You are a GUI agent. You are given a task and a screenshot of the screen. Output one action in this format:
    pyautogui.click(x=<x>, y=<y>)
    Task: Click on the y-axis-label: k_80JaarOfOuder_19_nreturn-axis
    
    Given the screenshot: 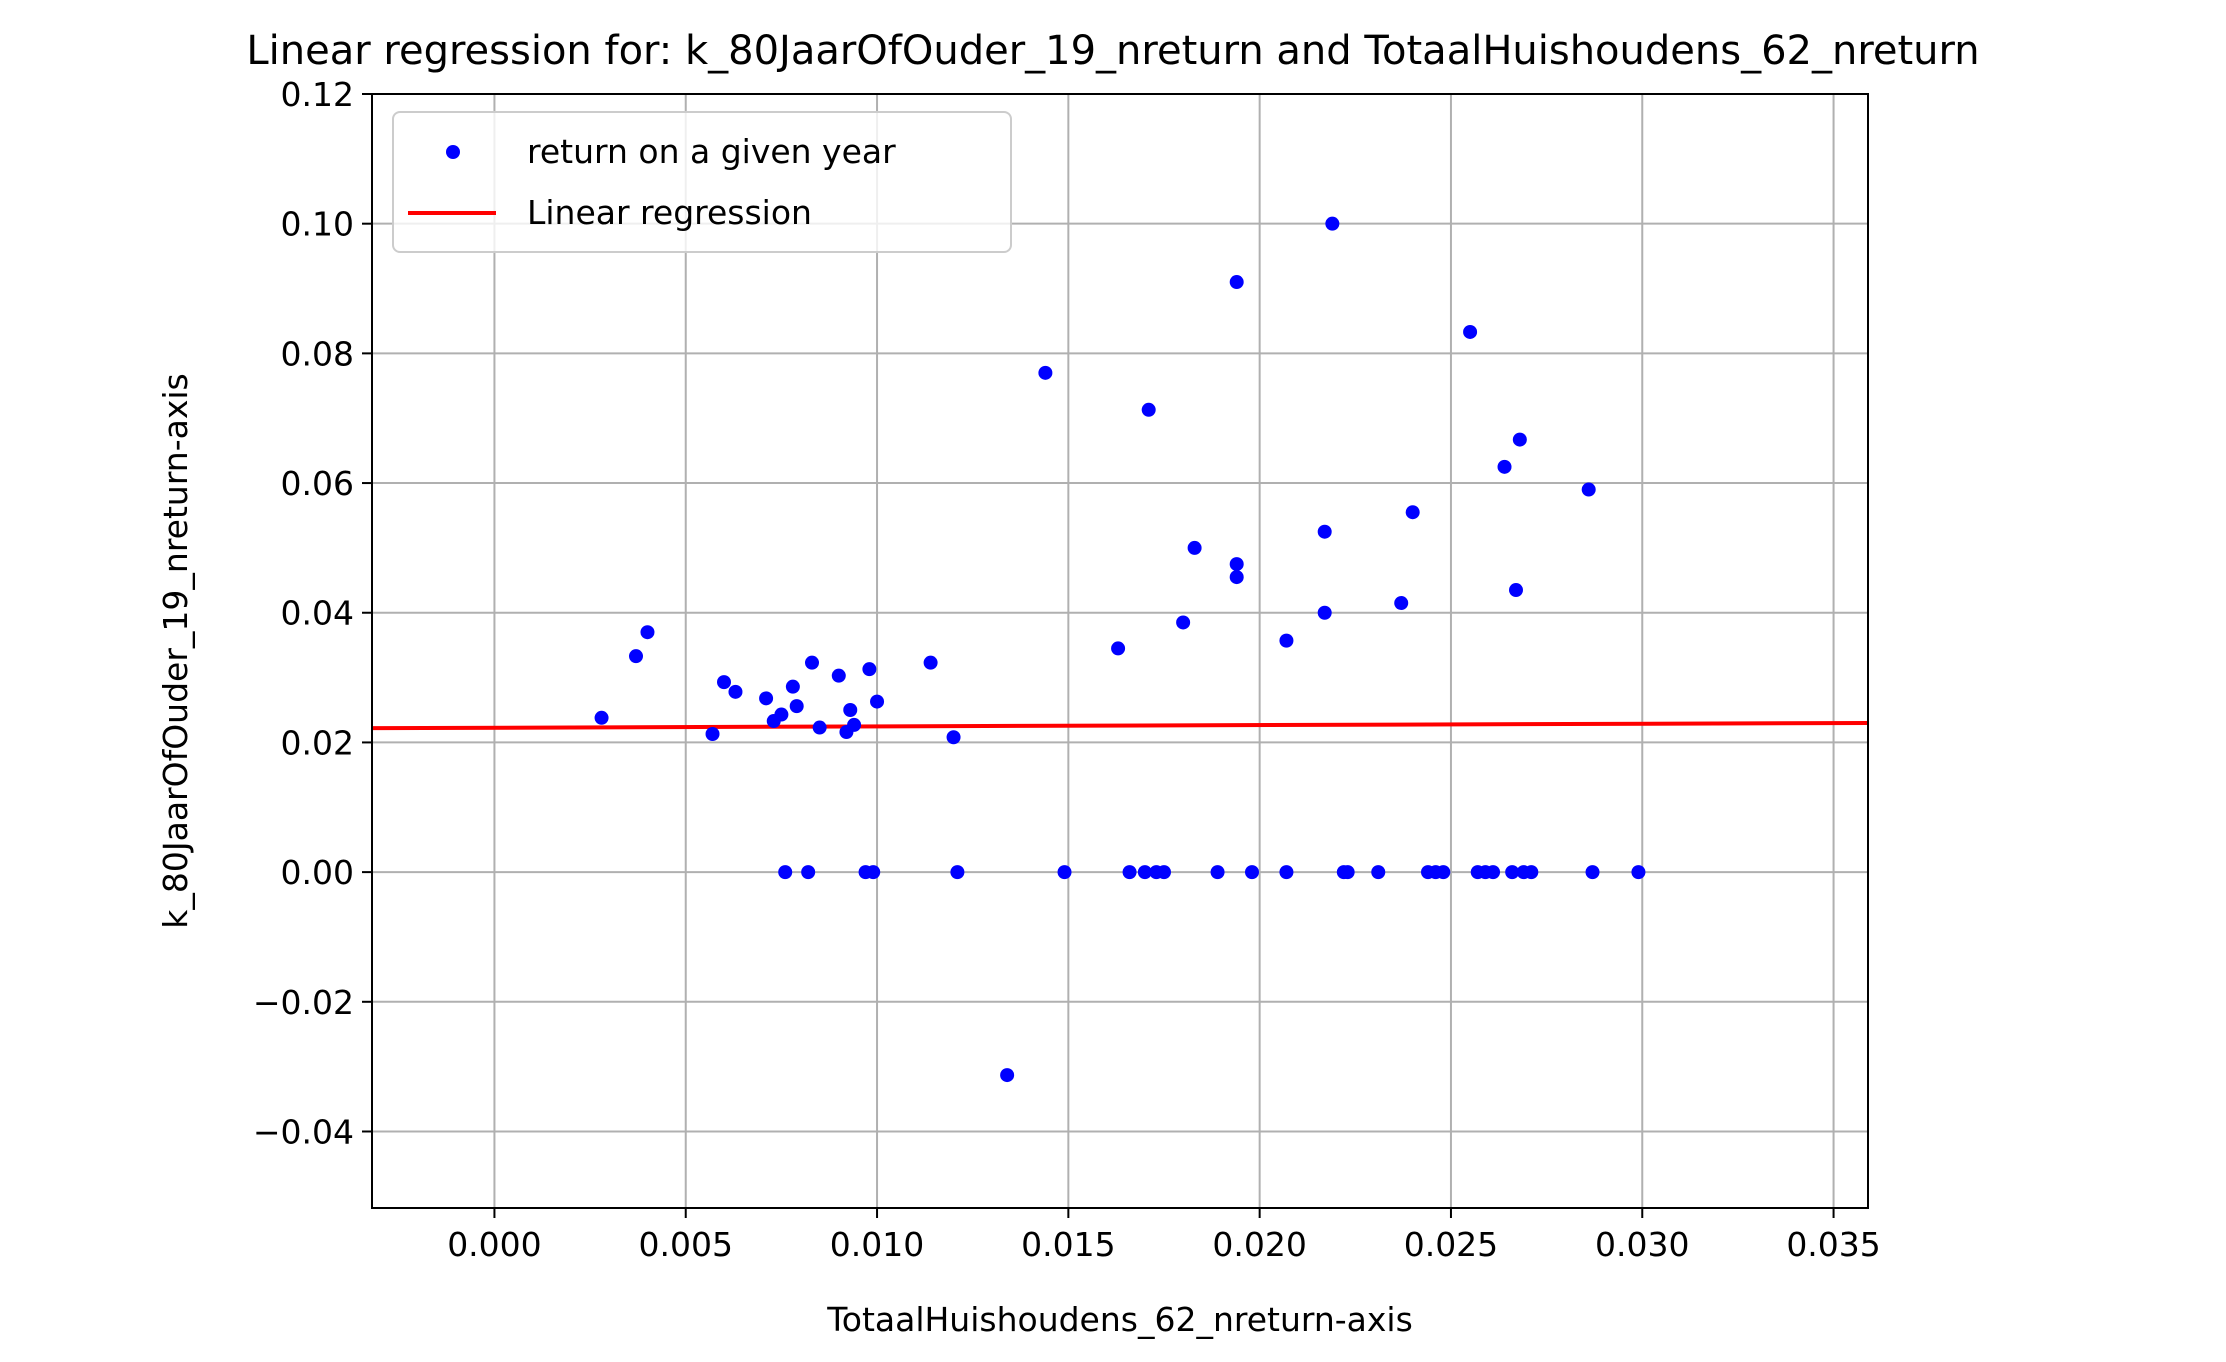 What is the action you would take?
    pyautogui.click(x=175, y=650)
    